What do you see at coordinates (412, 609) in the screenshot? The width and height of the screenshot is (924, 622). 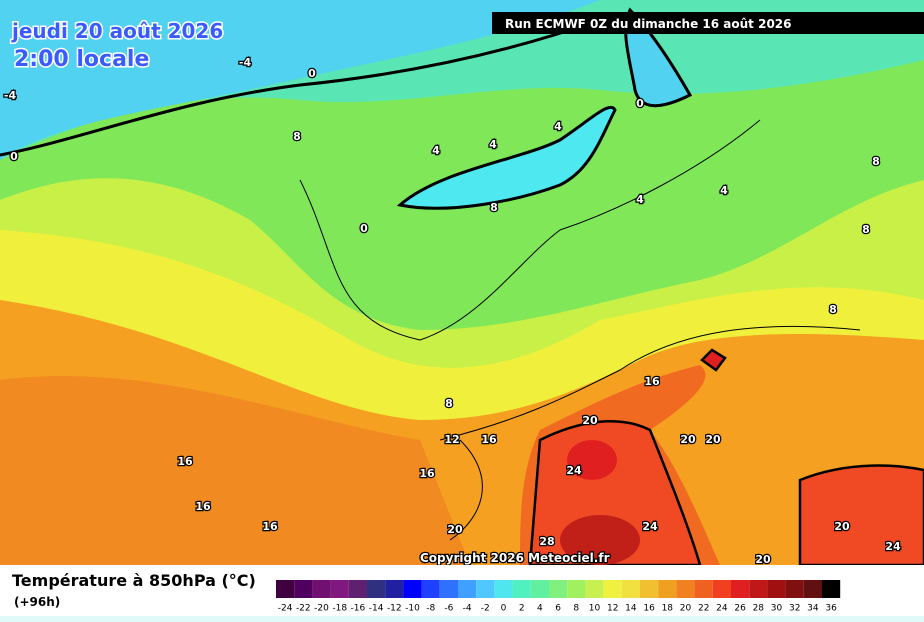 I see `legend-label: -10` at bounding box center [412, 609].